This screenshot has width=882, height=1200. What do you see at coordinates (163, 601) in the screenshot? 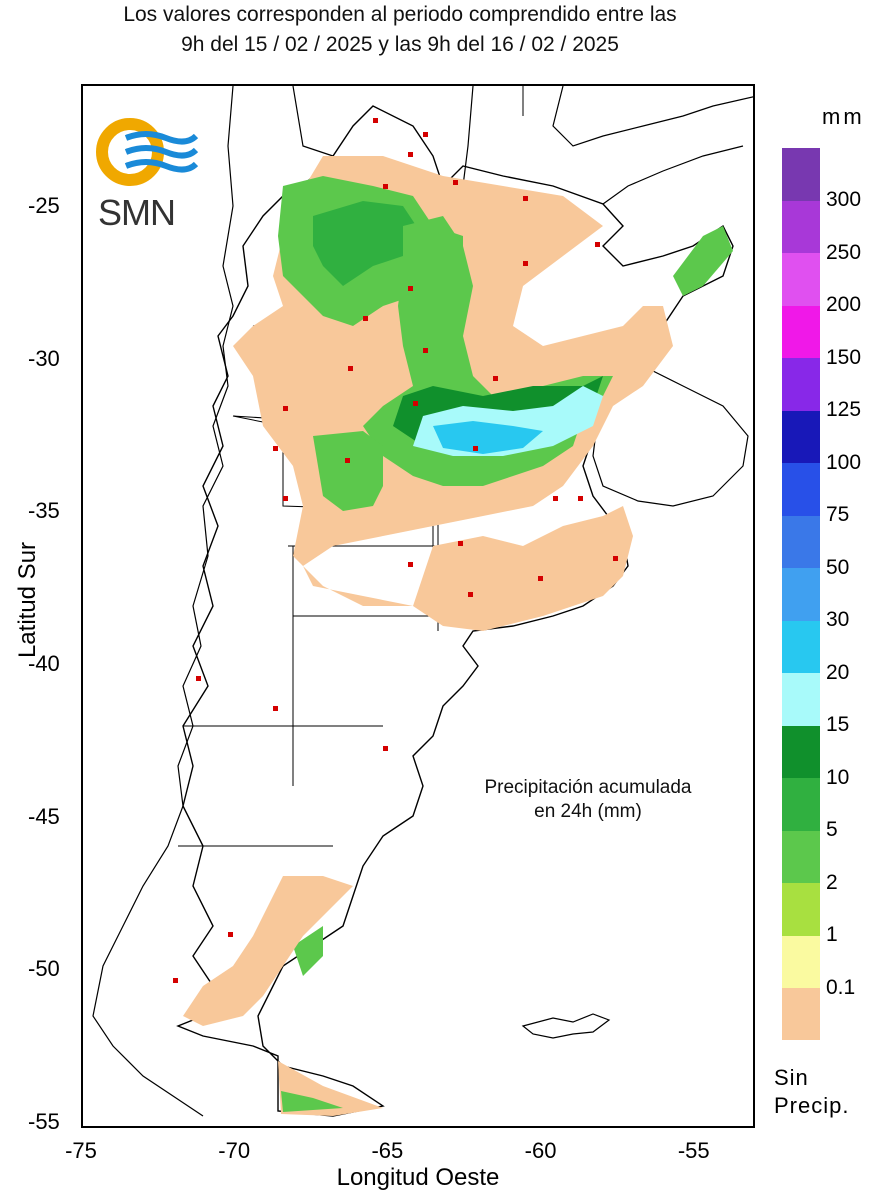
I see `chile-border` at bounding box center [163, 601].